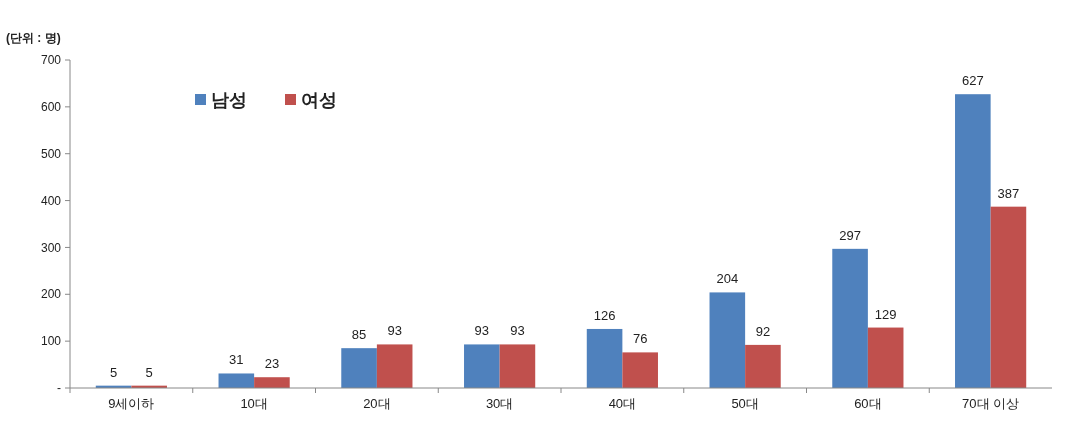 The width and height of the screenshot is (1067, 424). What do you see at coordinates (604, 315) in the screenshot?
I see `data-label: 126` at bounding box center [604, 315].